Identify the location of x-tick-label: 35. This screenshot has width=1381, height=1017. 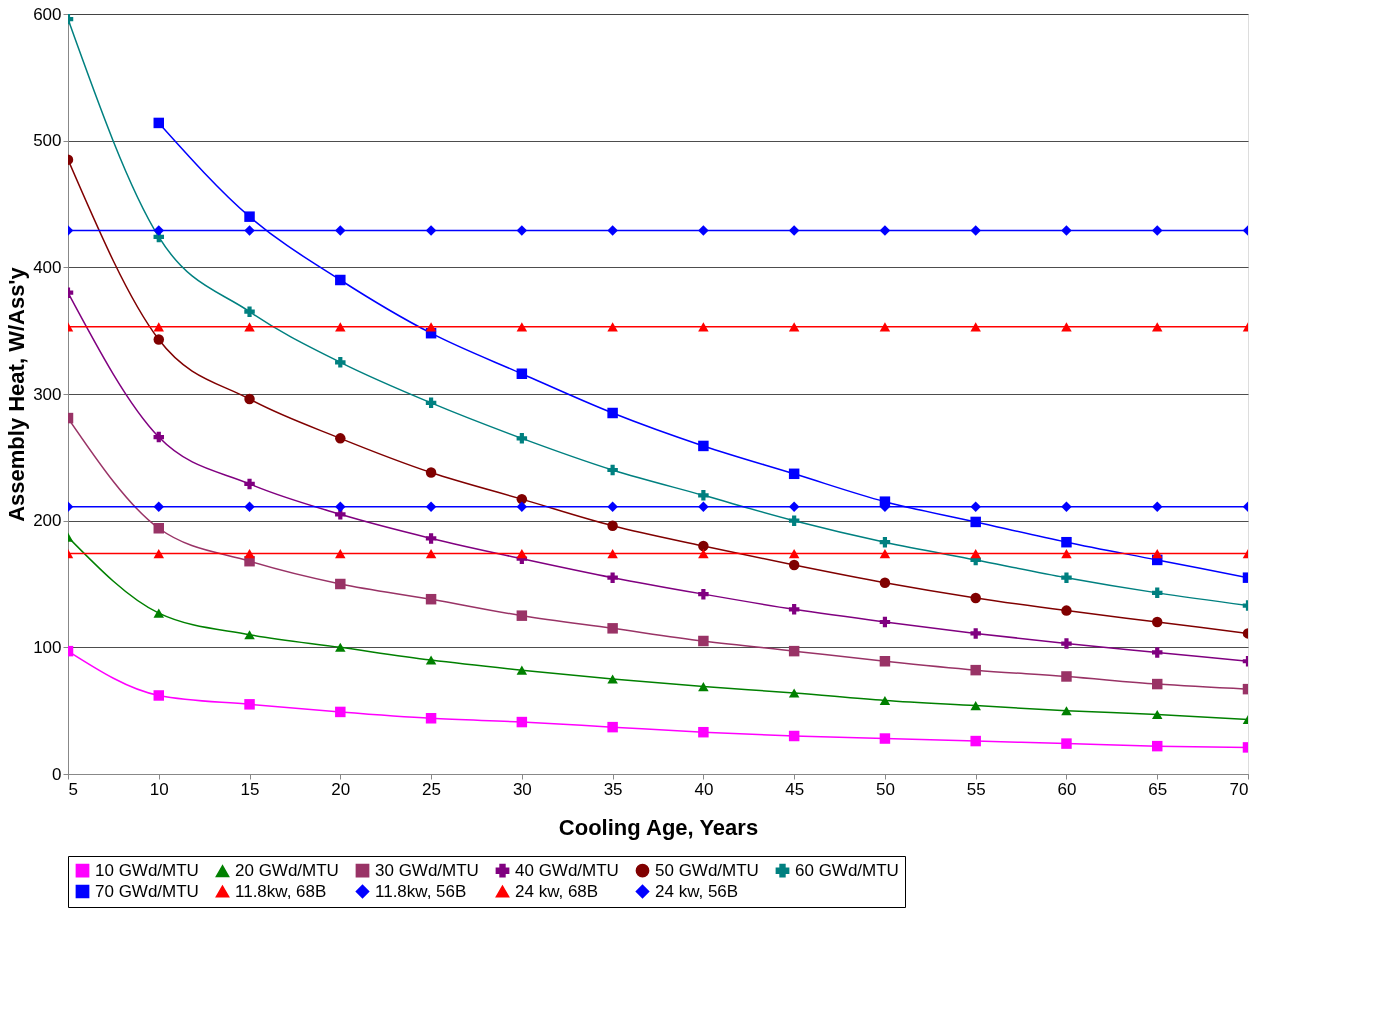
(613, 789).